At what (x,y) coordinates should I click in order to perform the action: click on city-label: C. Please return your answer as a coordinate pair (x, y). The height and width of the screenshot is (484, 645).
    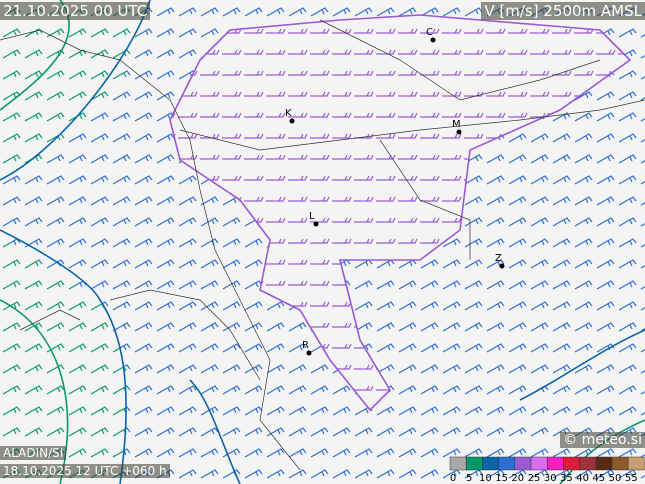
    Looking at the image, I should click on (429, 32).